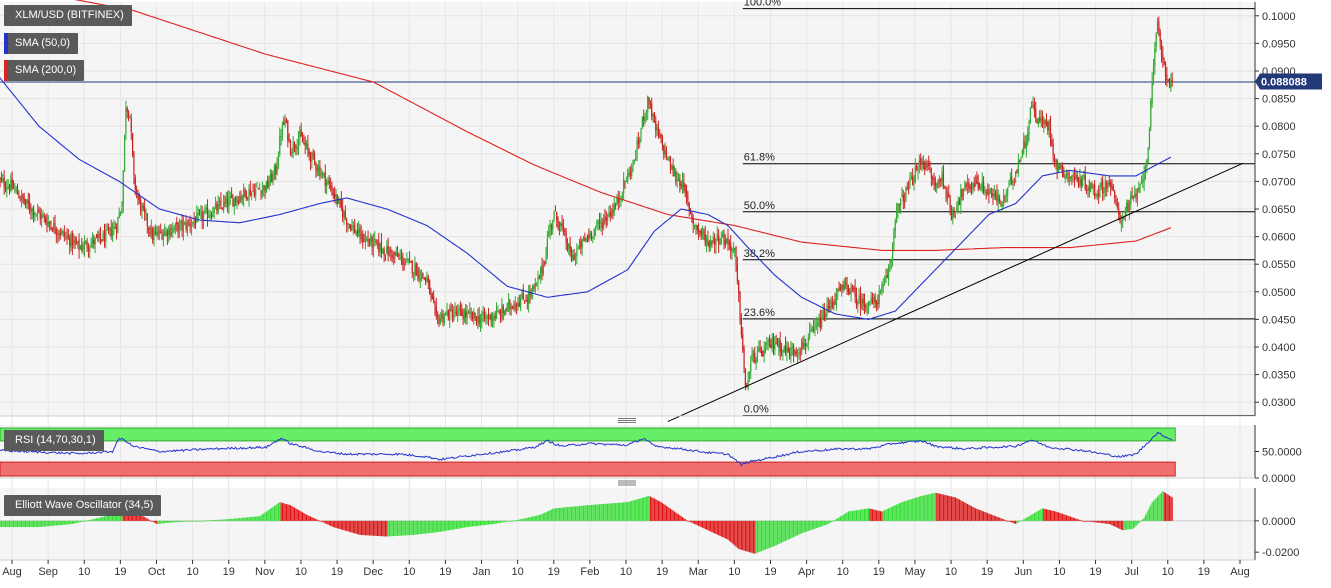 The image size is (1331, 588). What do you see at coordinates (41, 43) in the screenshot?
I see `sma-50-legend: SMA (50,0)` at bounding box center [41, 43].